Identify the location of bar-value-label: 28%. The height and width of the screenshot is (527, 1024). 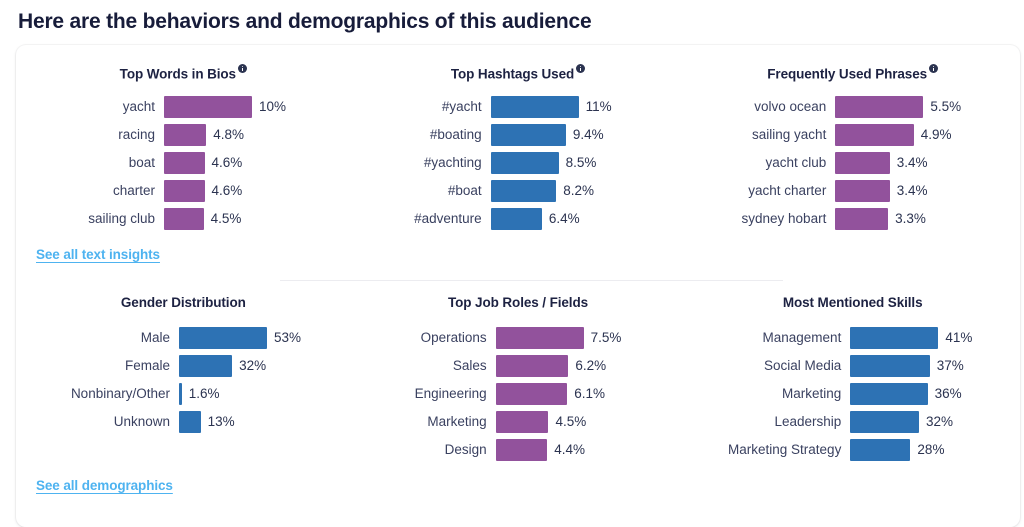
(931, 449).